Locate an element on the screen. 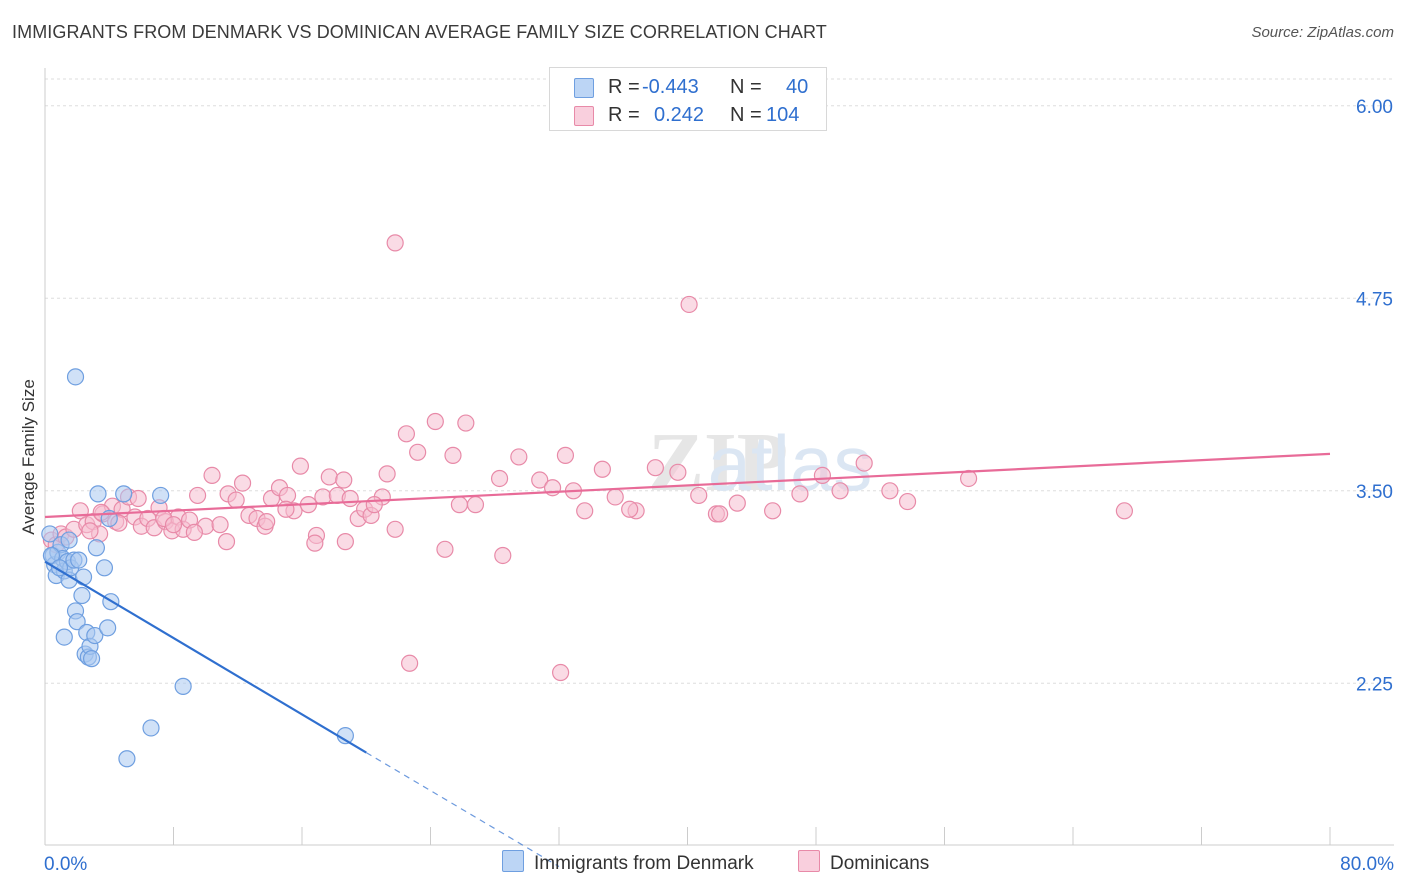 Image resolution: width=1406 pixels, height=892 pixels. denmark-swatch is located at coordinates (584, 88).